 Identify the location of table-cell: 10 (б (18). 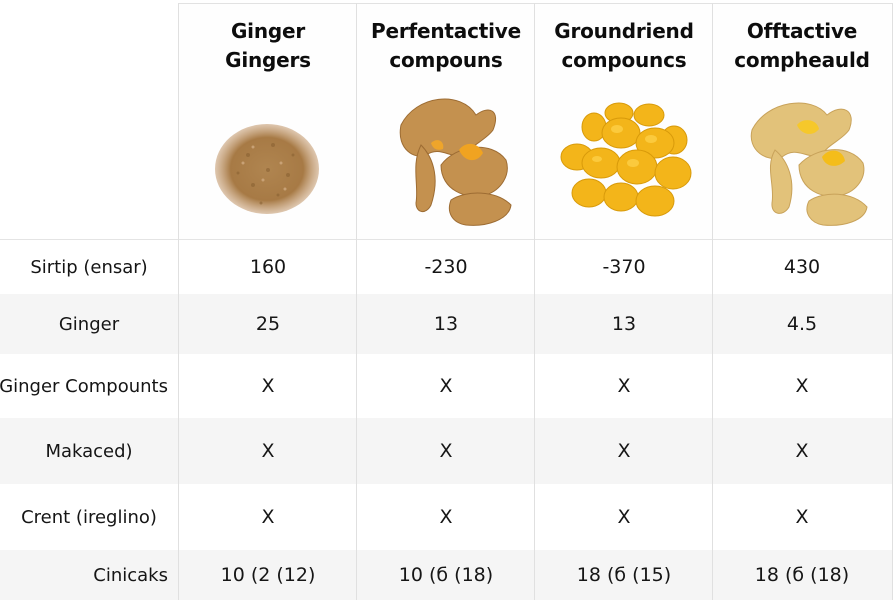
(446, 575).